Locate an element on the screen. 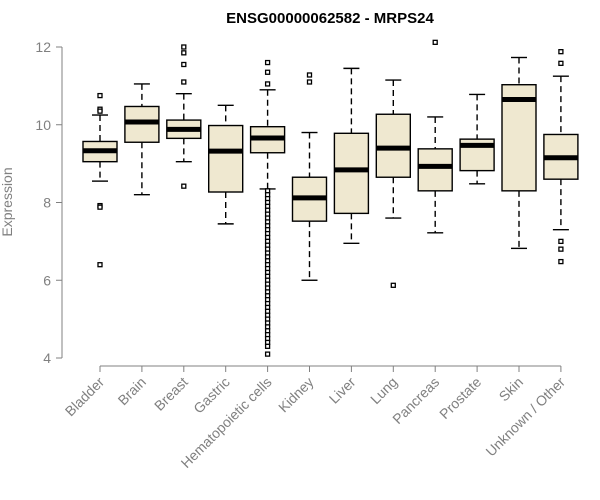 The width and height of the screenshot is (600, 500). y-axis: 4 6 8 10 12 is located at coordinates (49, 202).